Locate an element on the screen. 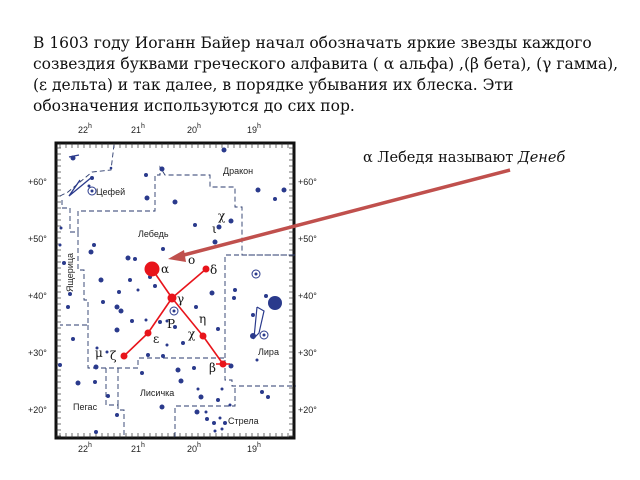 The height and width of the screenshot is (480, 640). cygnus-star-d is located at coordinates (206, 269).